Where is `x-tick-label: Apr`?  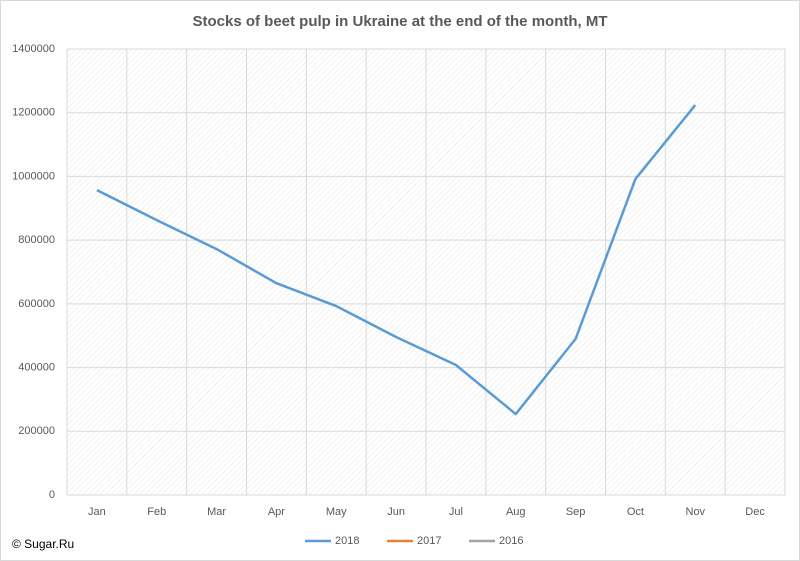 x-tick-label: Apr is located at coordinates (276, 512).